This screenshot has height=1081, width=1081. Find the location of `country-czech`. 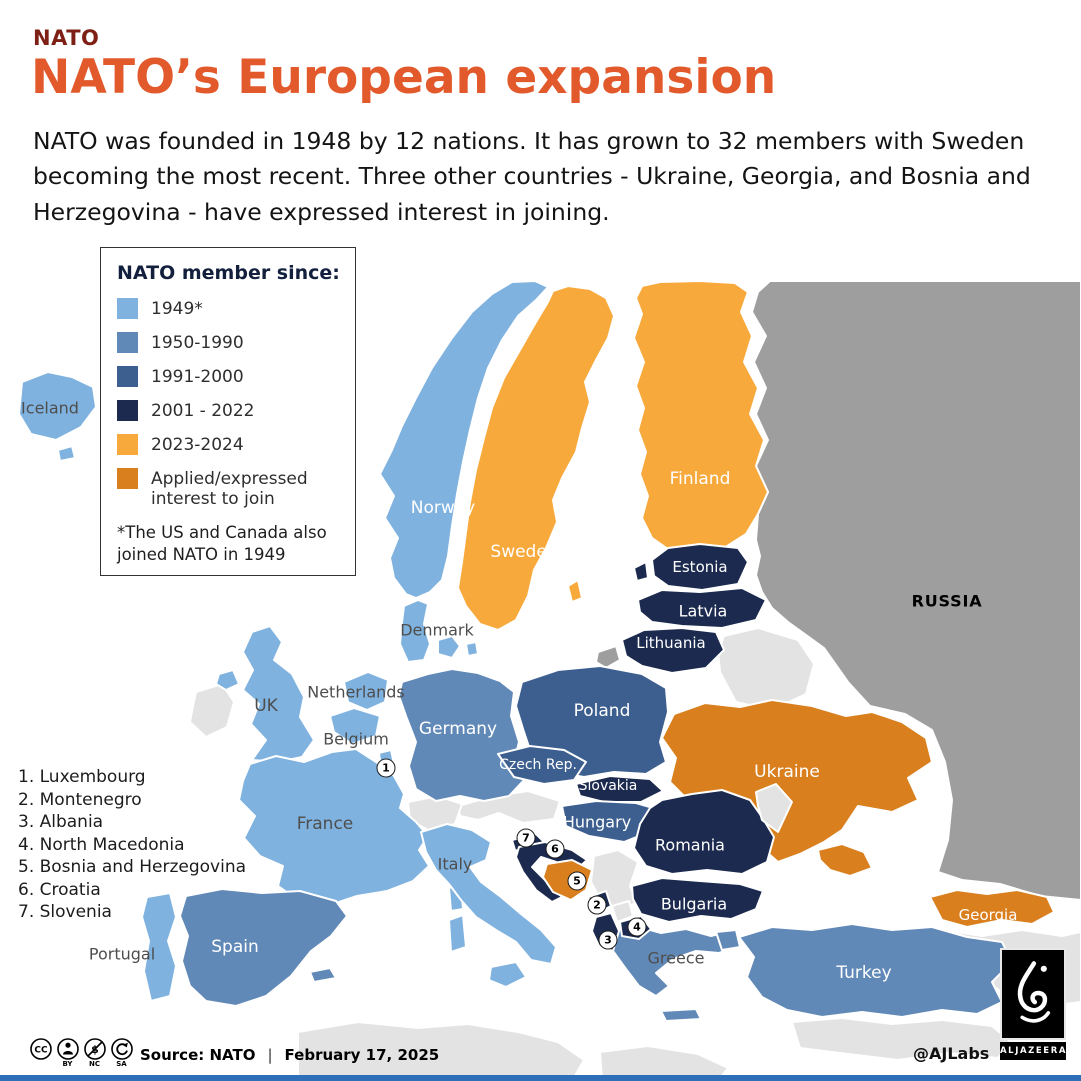

country-czech is located at coordinates (542, 765).